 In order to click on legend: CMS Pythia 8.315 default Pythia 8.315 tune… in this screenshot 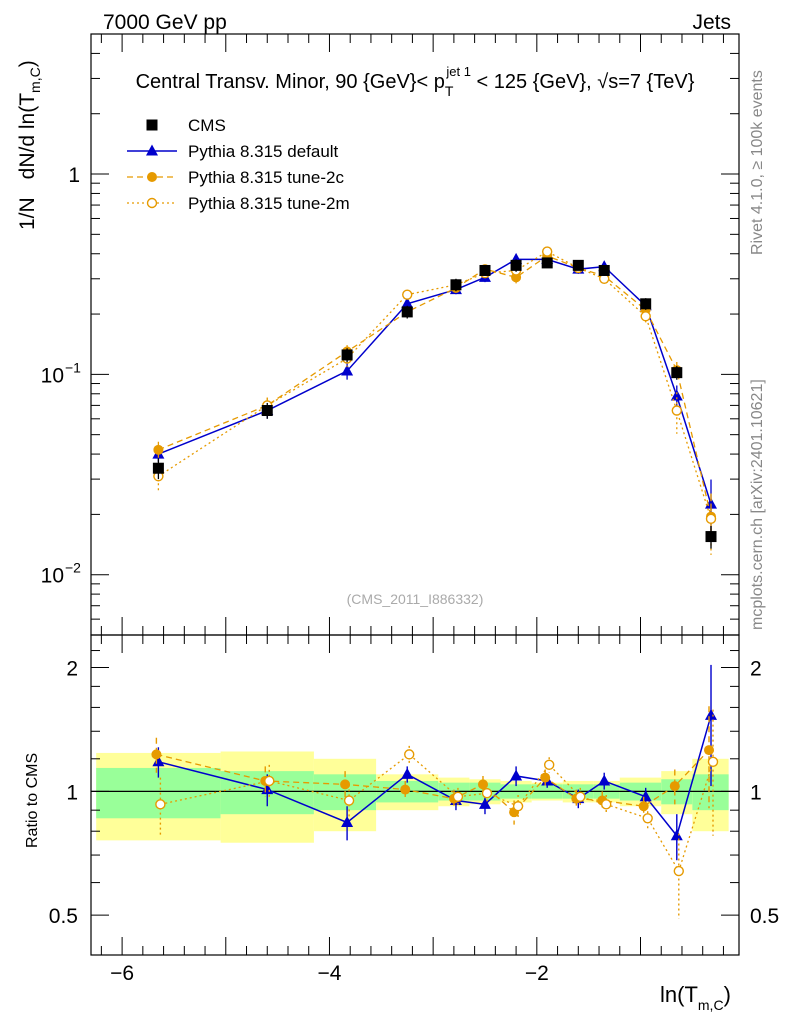, I will do `click(238, 164)`.